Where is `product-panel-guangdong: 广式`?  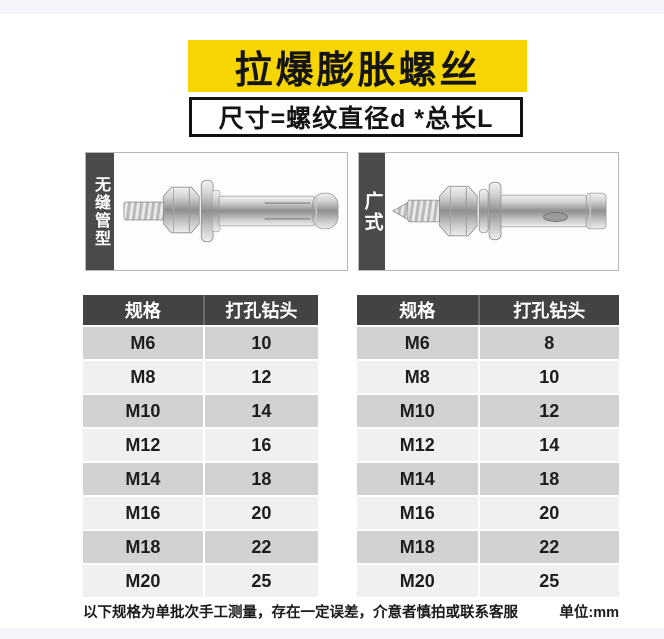 product-panel-guangdong: 广式 is located at coordinates (488, 211).